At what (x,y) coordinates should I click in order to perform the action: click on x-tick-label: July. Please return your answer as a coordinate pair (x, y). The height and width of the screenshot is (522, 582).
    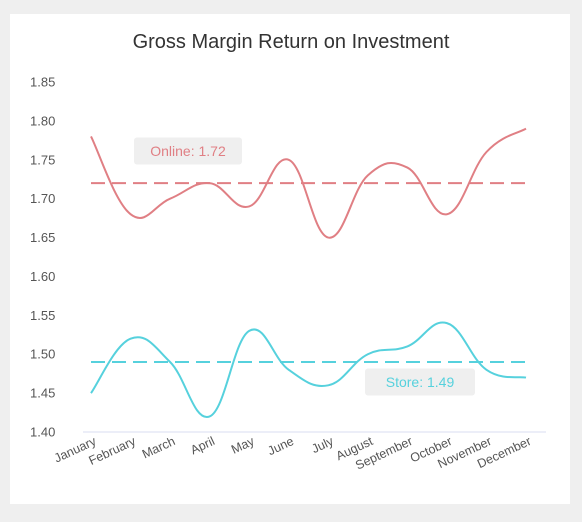
    Looking at the image, I should click on (322, 445).